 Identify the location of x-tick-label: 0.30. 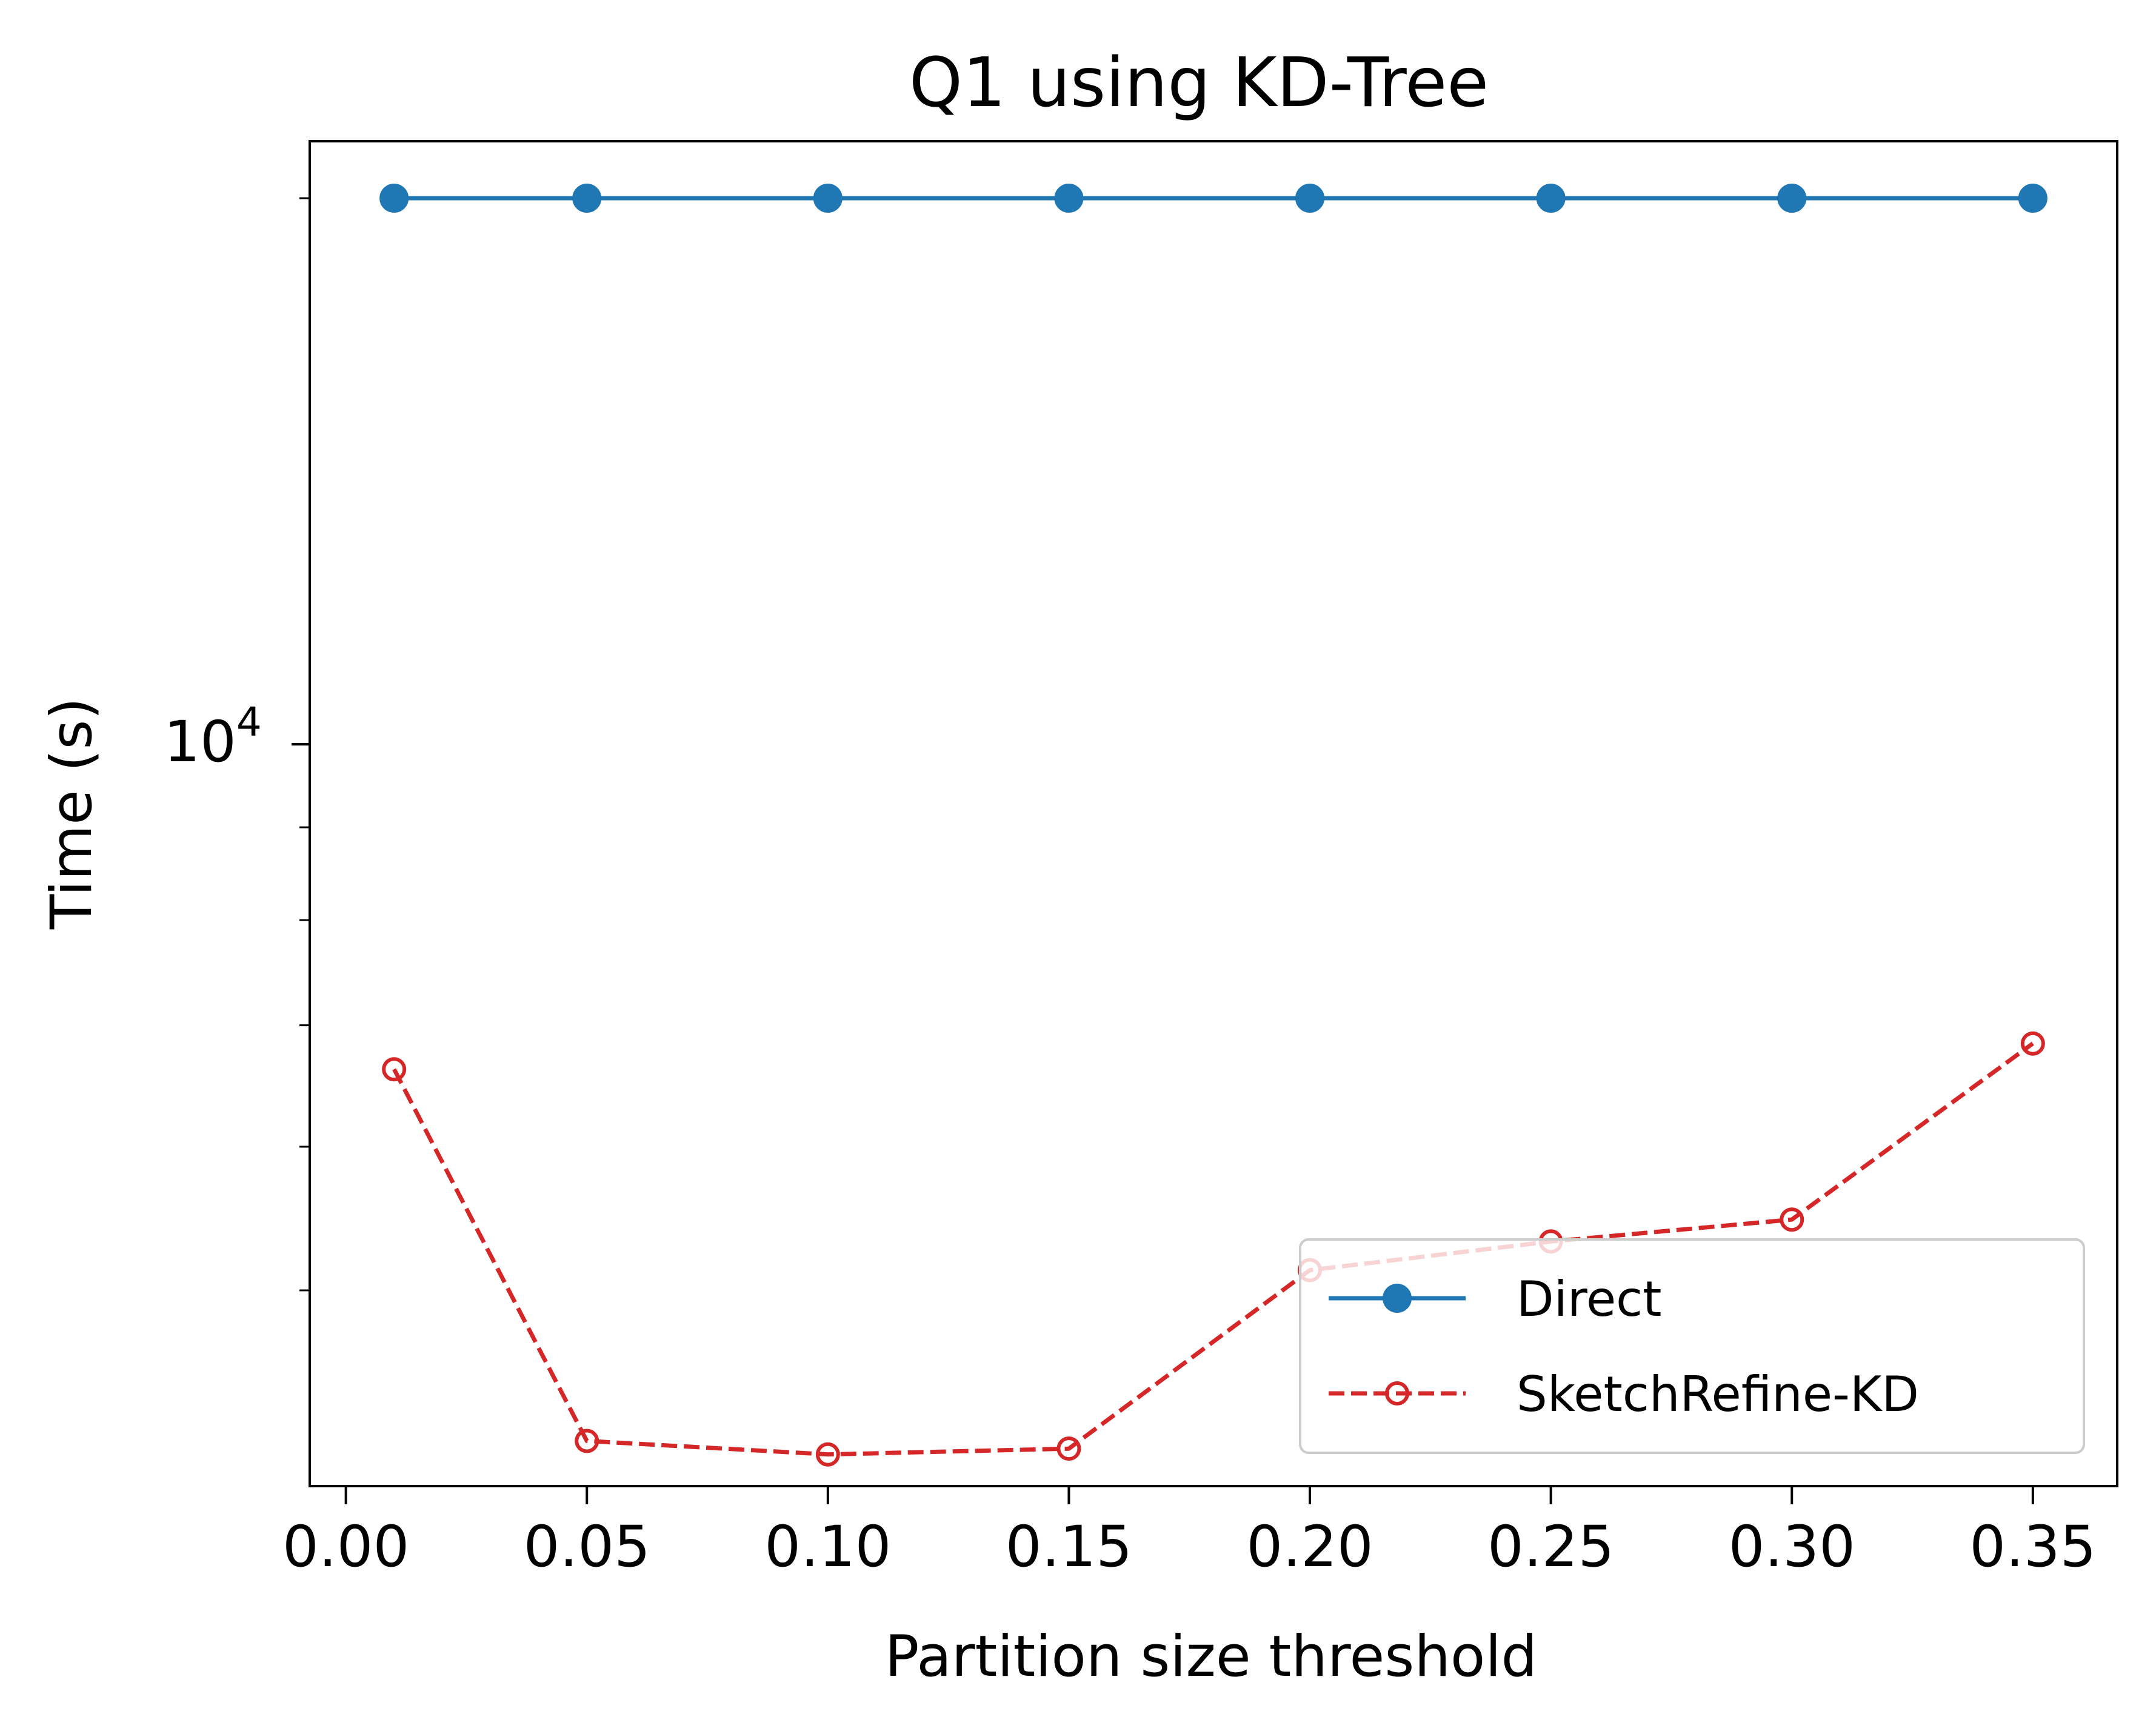
(1792, 1547).